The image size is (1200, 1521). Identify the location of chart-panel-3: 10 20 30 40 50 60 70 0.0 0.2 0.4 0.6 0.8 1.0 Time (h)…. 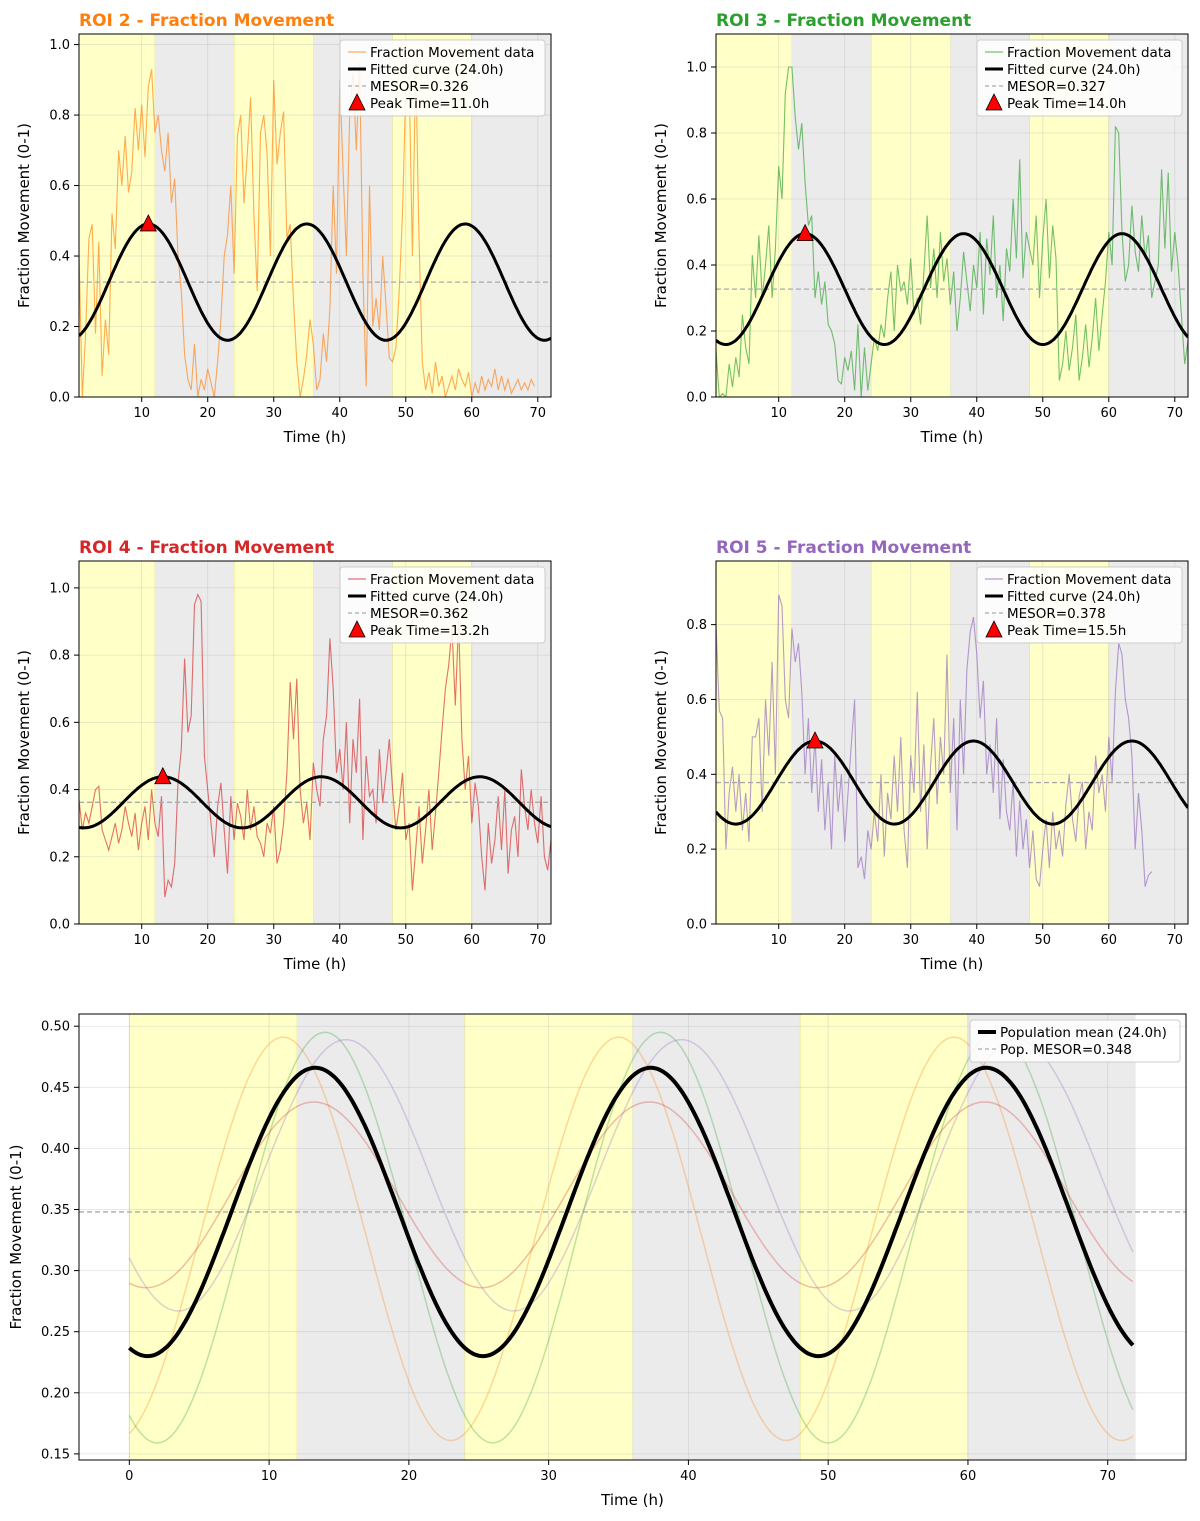
(283, 755).